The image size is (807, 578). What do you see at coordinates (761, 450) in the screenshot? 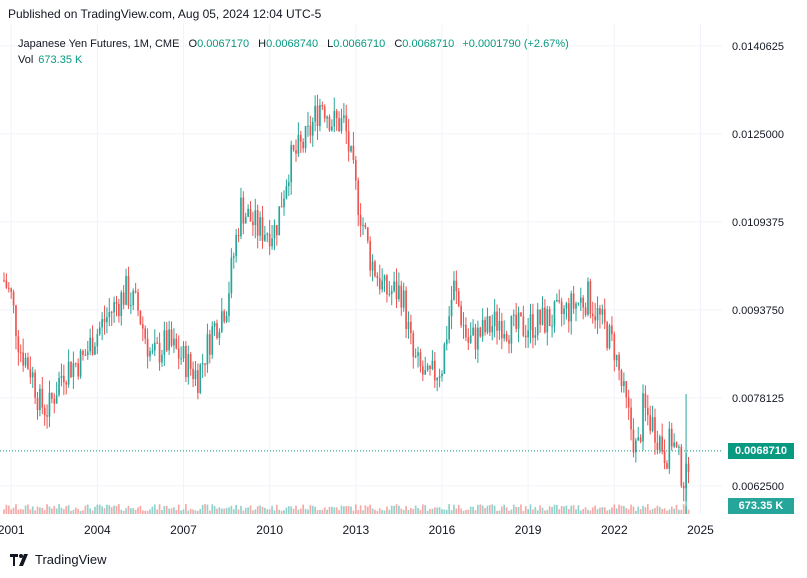
I see `last-price-tag: 0.0068710` at bounding box center [761, 450].